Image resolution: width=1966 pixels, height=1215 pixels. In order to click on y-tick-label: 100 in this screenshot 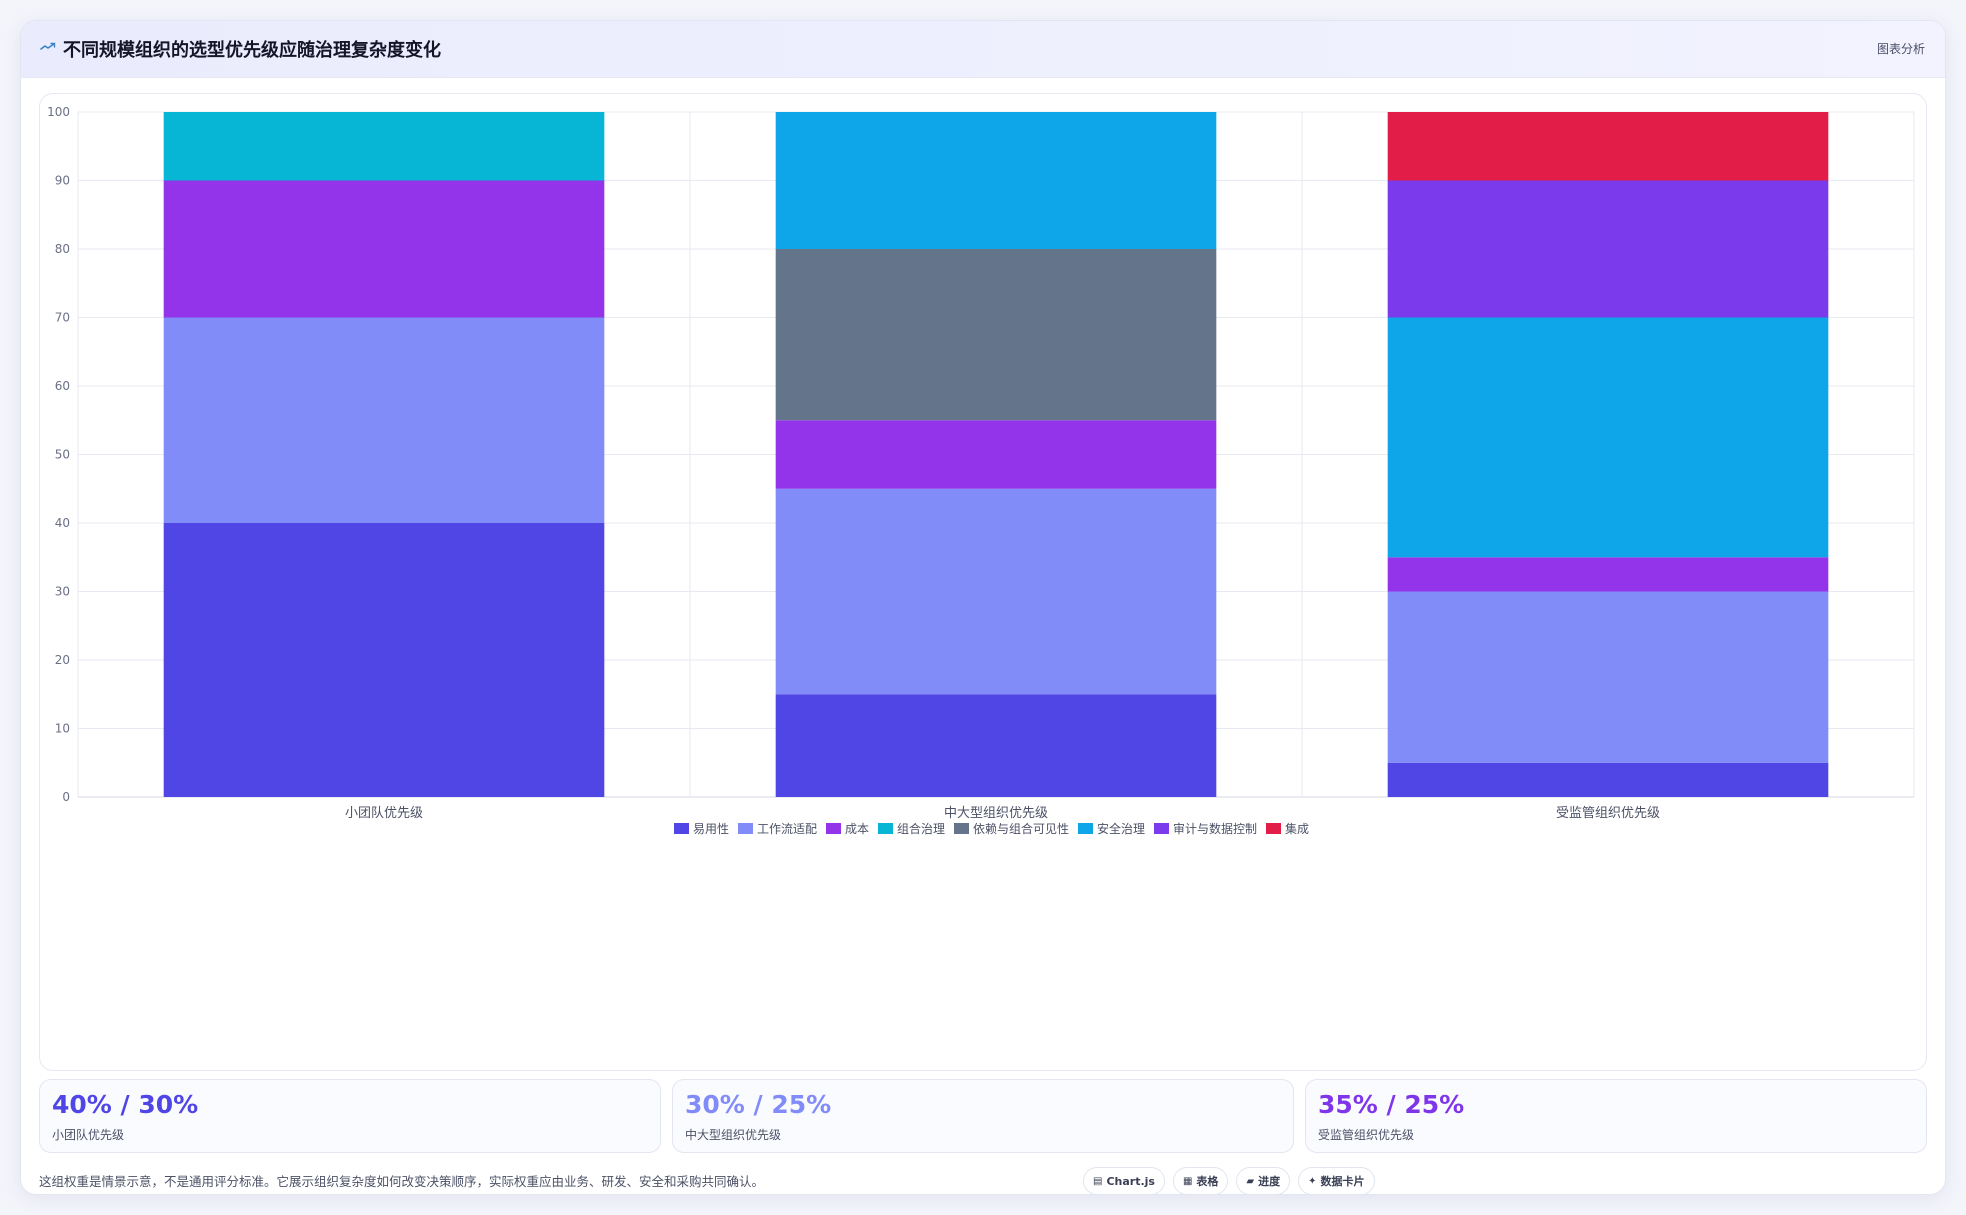, I will do `click(58, 112)`.